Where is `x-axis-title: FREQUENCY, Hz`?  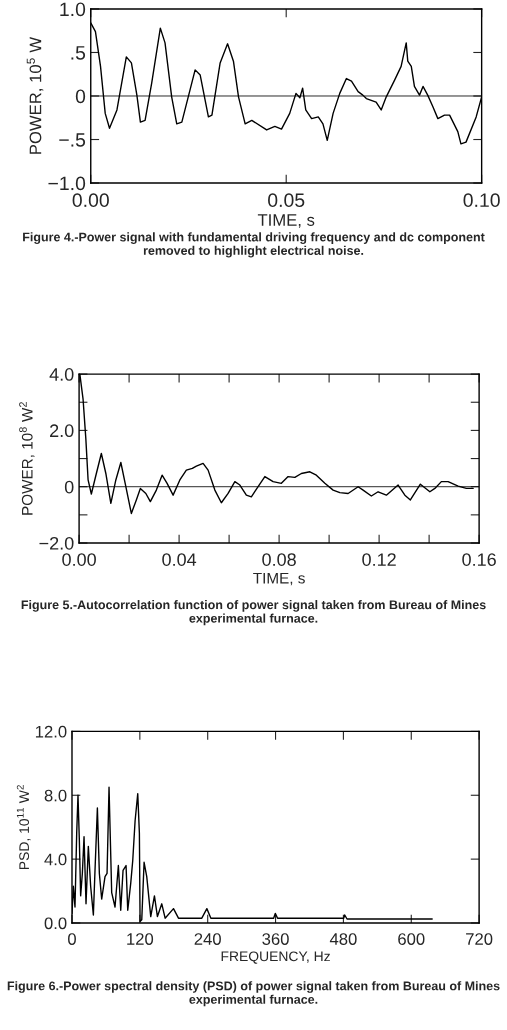 x-axis-title: FREQUENCY, Hz is located at coordinates (275, 957).